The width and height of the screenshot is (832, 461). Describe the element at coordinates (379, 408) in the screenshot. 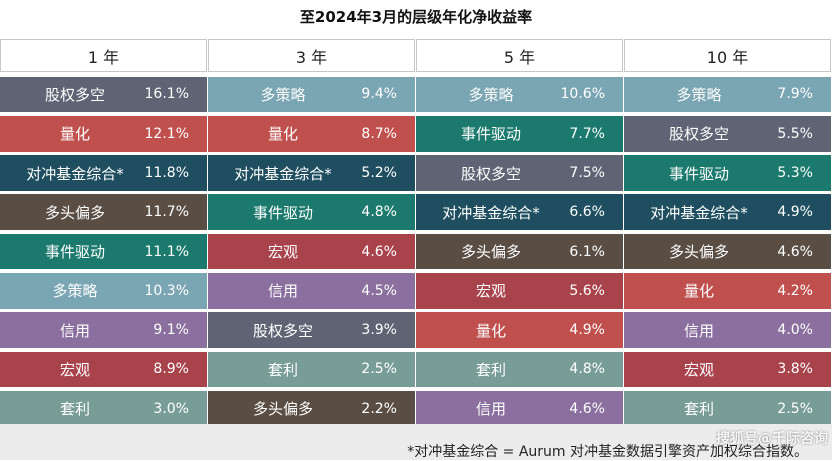

I see `return-value: 2.2%` at that location.